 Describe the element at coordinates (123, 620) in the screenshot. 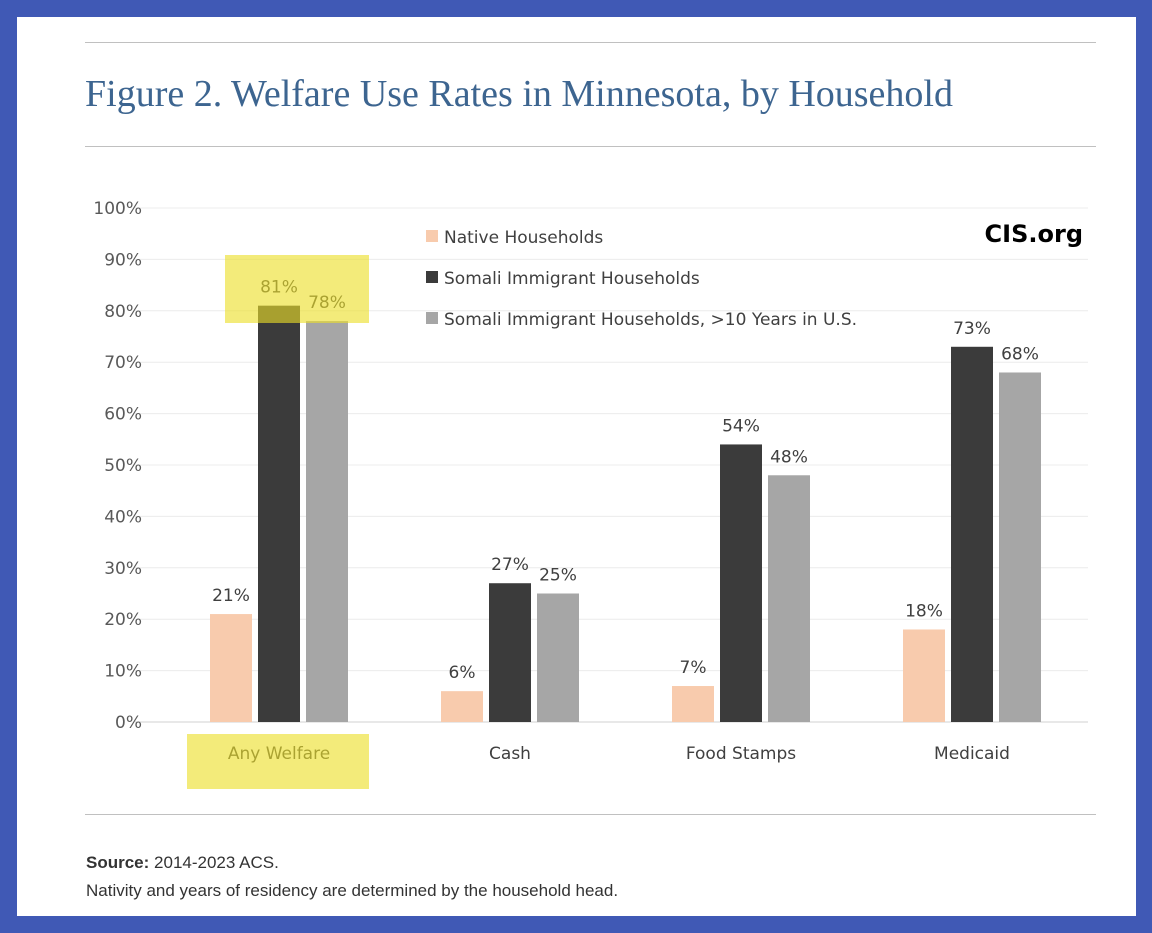

I see `y-tick-label: 20%` at that location.